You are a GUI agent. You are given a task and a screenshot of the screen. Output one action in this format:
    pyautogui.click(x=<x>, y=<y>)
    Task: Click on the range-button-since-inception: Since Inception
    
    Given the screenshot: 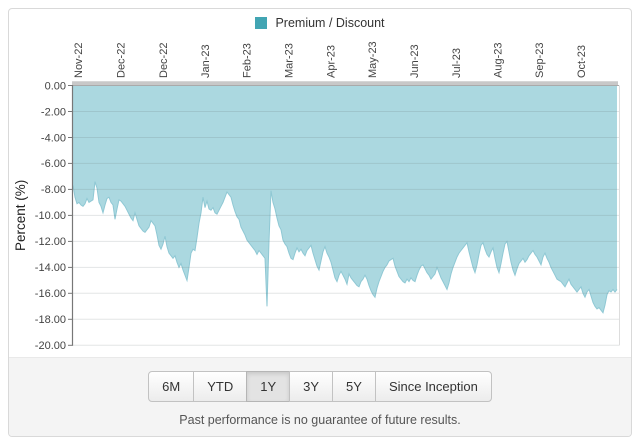 What is the action you would take?
    pyautogui.click(x=433, y=386)
    